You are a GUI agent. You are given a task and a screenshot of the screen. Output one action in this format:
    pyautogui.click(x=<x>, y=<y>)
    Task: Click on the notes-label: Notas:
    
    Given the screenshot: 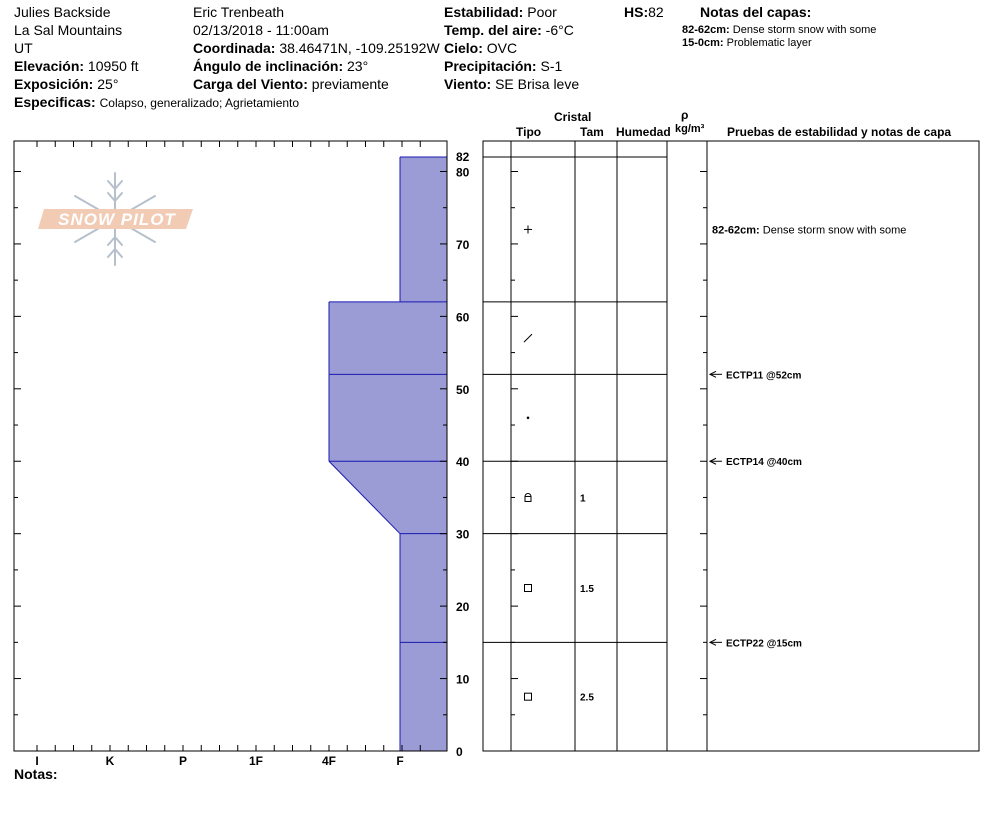 What is the action you would take?
    pyautogui.click(x=36, y=774)
    